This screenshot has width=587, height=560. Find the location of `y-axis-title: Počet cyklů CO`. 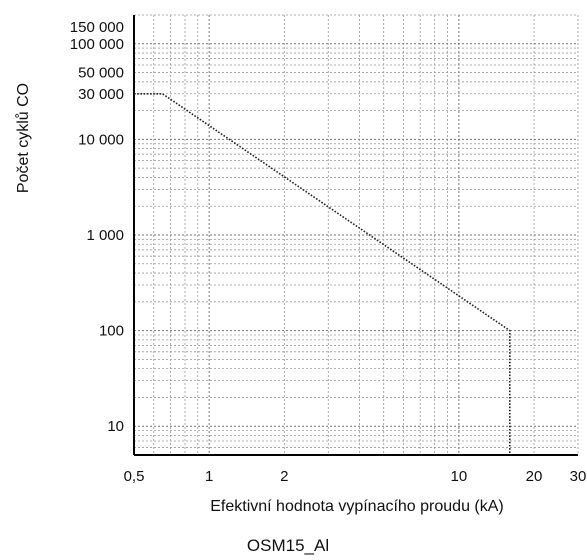

y-axis-title: Počet cyklů CO is located at coordinates (23, 138).